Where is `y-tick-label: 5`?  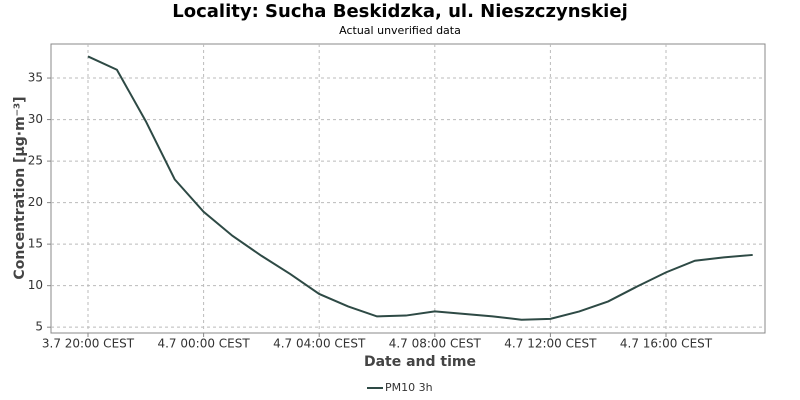 y-tick-label: 5 is located at coordinates (39, 327).